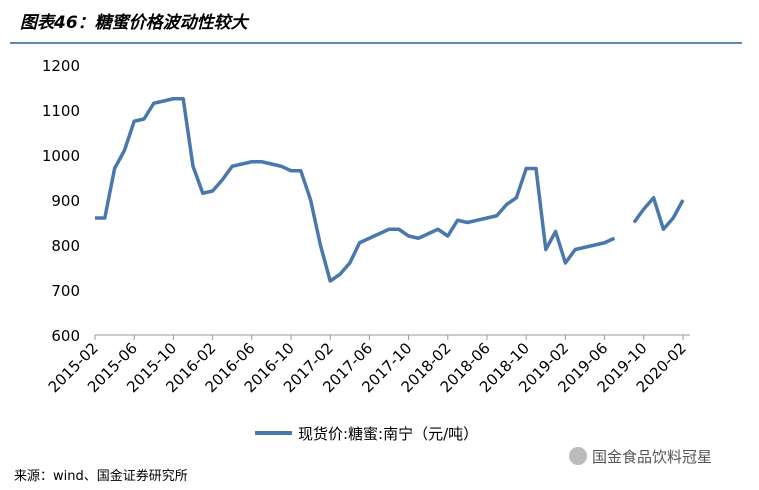 The height and width of the screenshot is (490, 759). Describe the element at coordinates (652, 457) in the screenshot. I see `watermark: 国金食品饮料冠星` at that location.